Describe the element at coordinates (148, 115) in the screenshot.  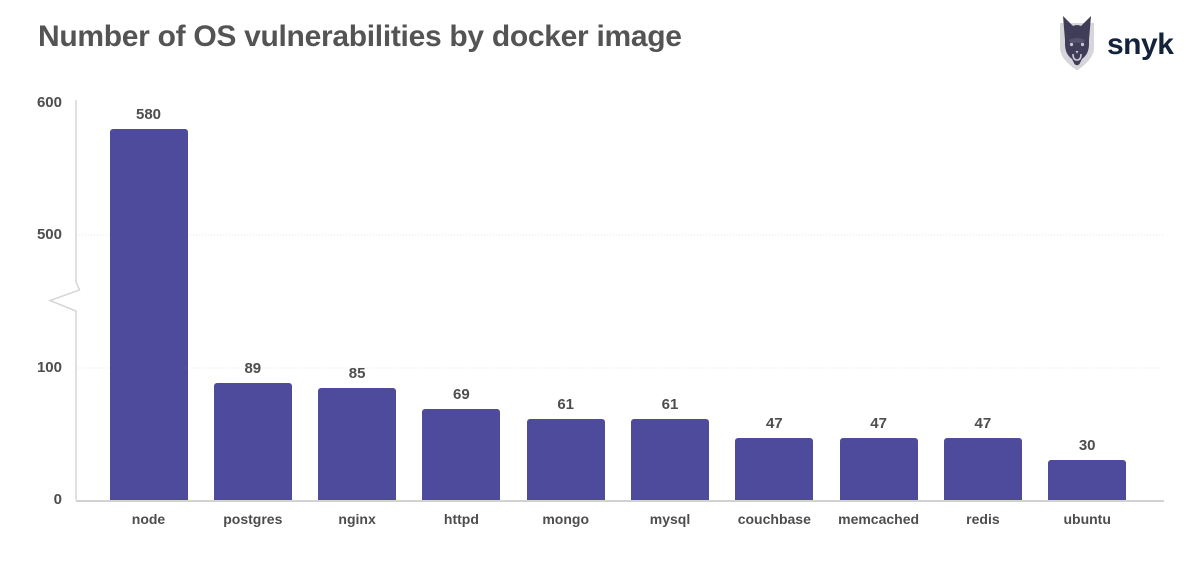
I see `value-label-node: 580` at that location.